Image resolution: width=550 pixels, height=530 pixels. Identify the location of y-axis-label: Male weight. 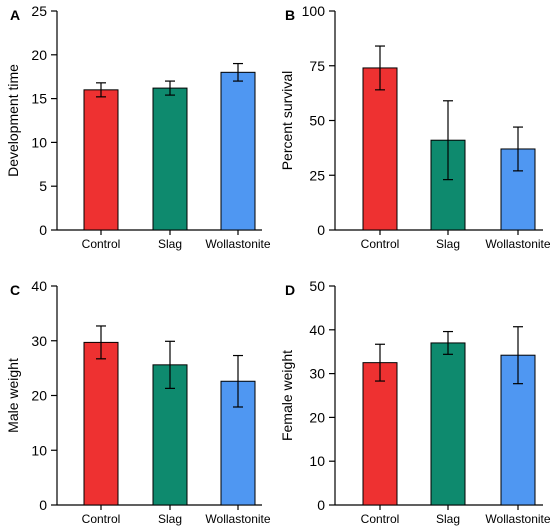
(13, 395).